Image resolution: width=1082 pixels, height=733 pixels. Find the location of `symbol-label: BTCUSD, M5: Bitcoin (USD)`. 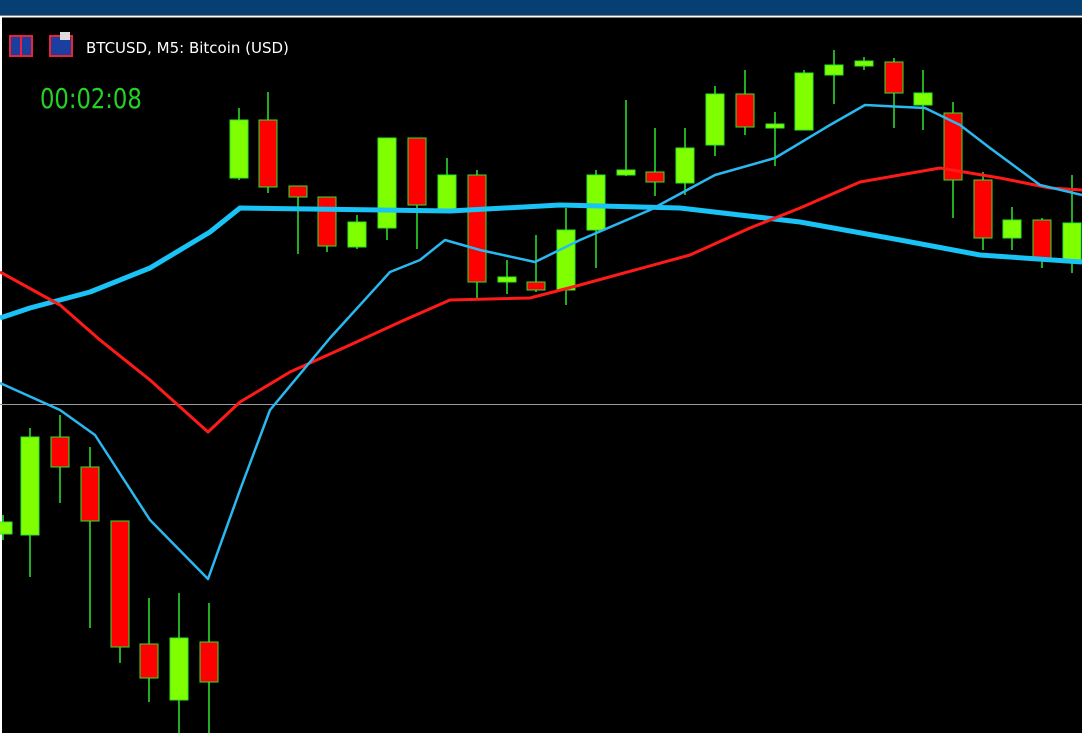

symbol-label: BTCUSD, M5: Bitcoin (USD) is located at coordinates (187, 48).